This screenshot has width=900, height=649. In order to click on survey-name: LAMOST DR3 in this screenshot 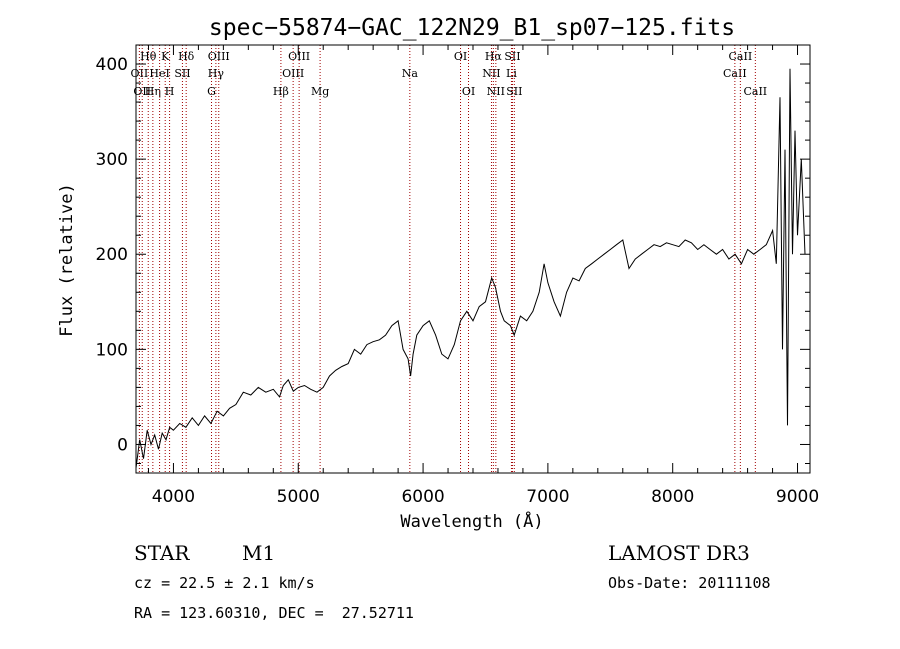, I will do `click(679, 553)`.